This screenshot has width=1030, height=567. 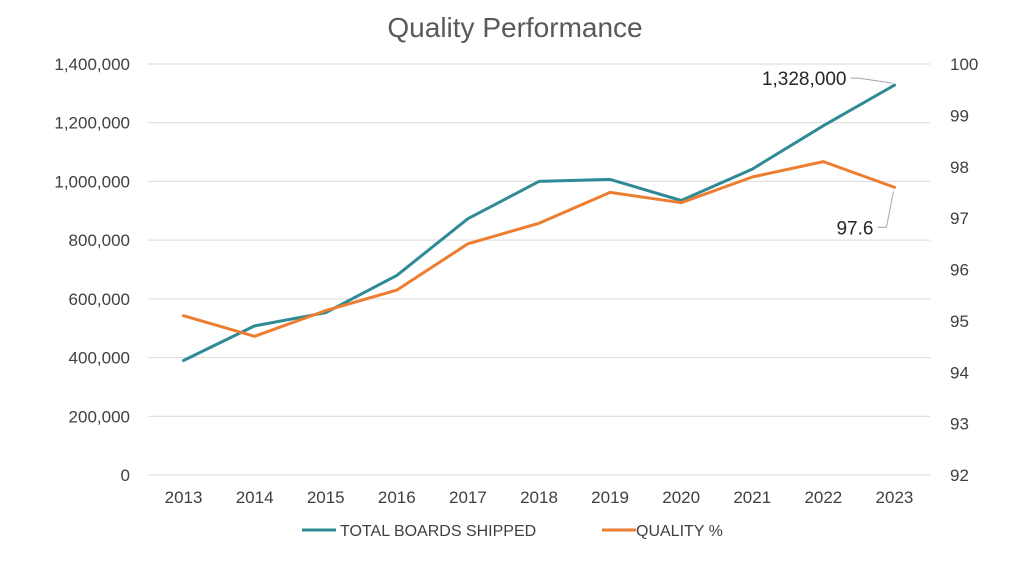 What do you see at coordinates (679, 531) in the screenshot?
I see `legend-label: QUALITY %` at bounding box center [679, 531].